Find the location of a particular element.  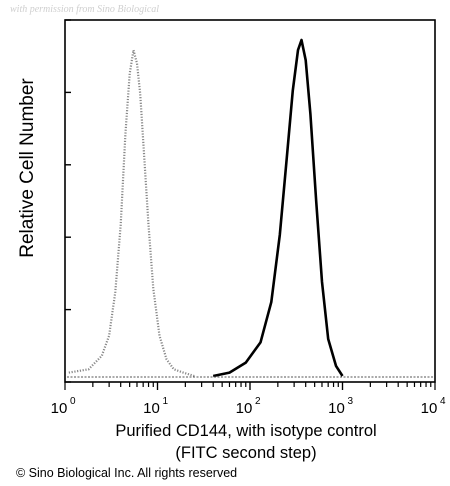

x-tick-label-exponent: 4 is located at coordinates (443, 401).